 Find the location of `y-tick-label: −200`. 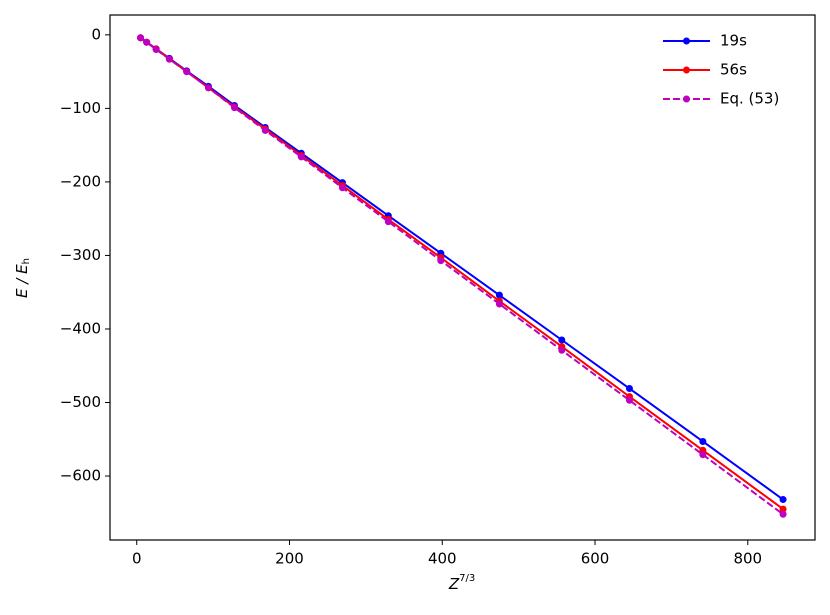

y-tick-label: −200 is located at coordinates (80, 181).